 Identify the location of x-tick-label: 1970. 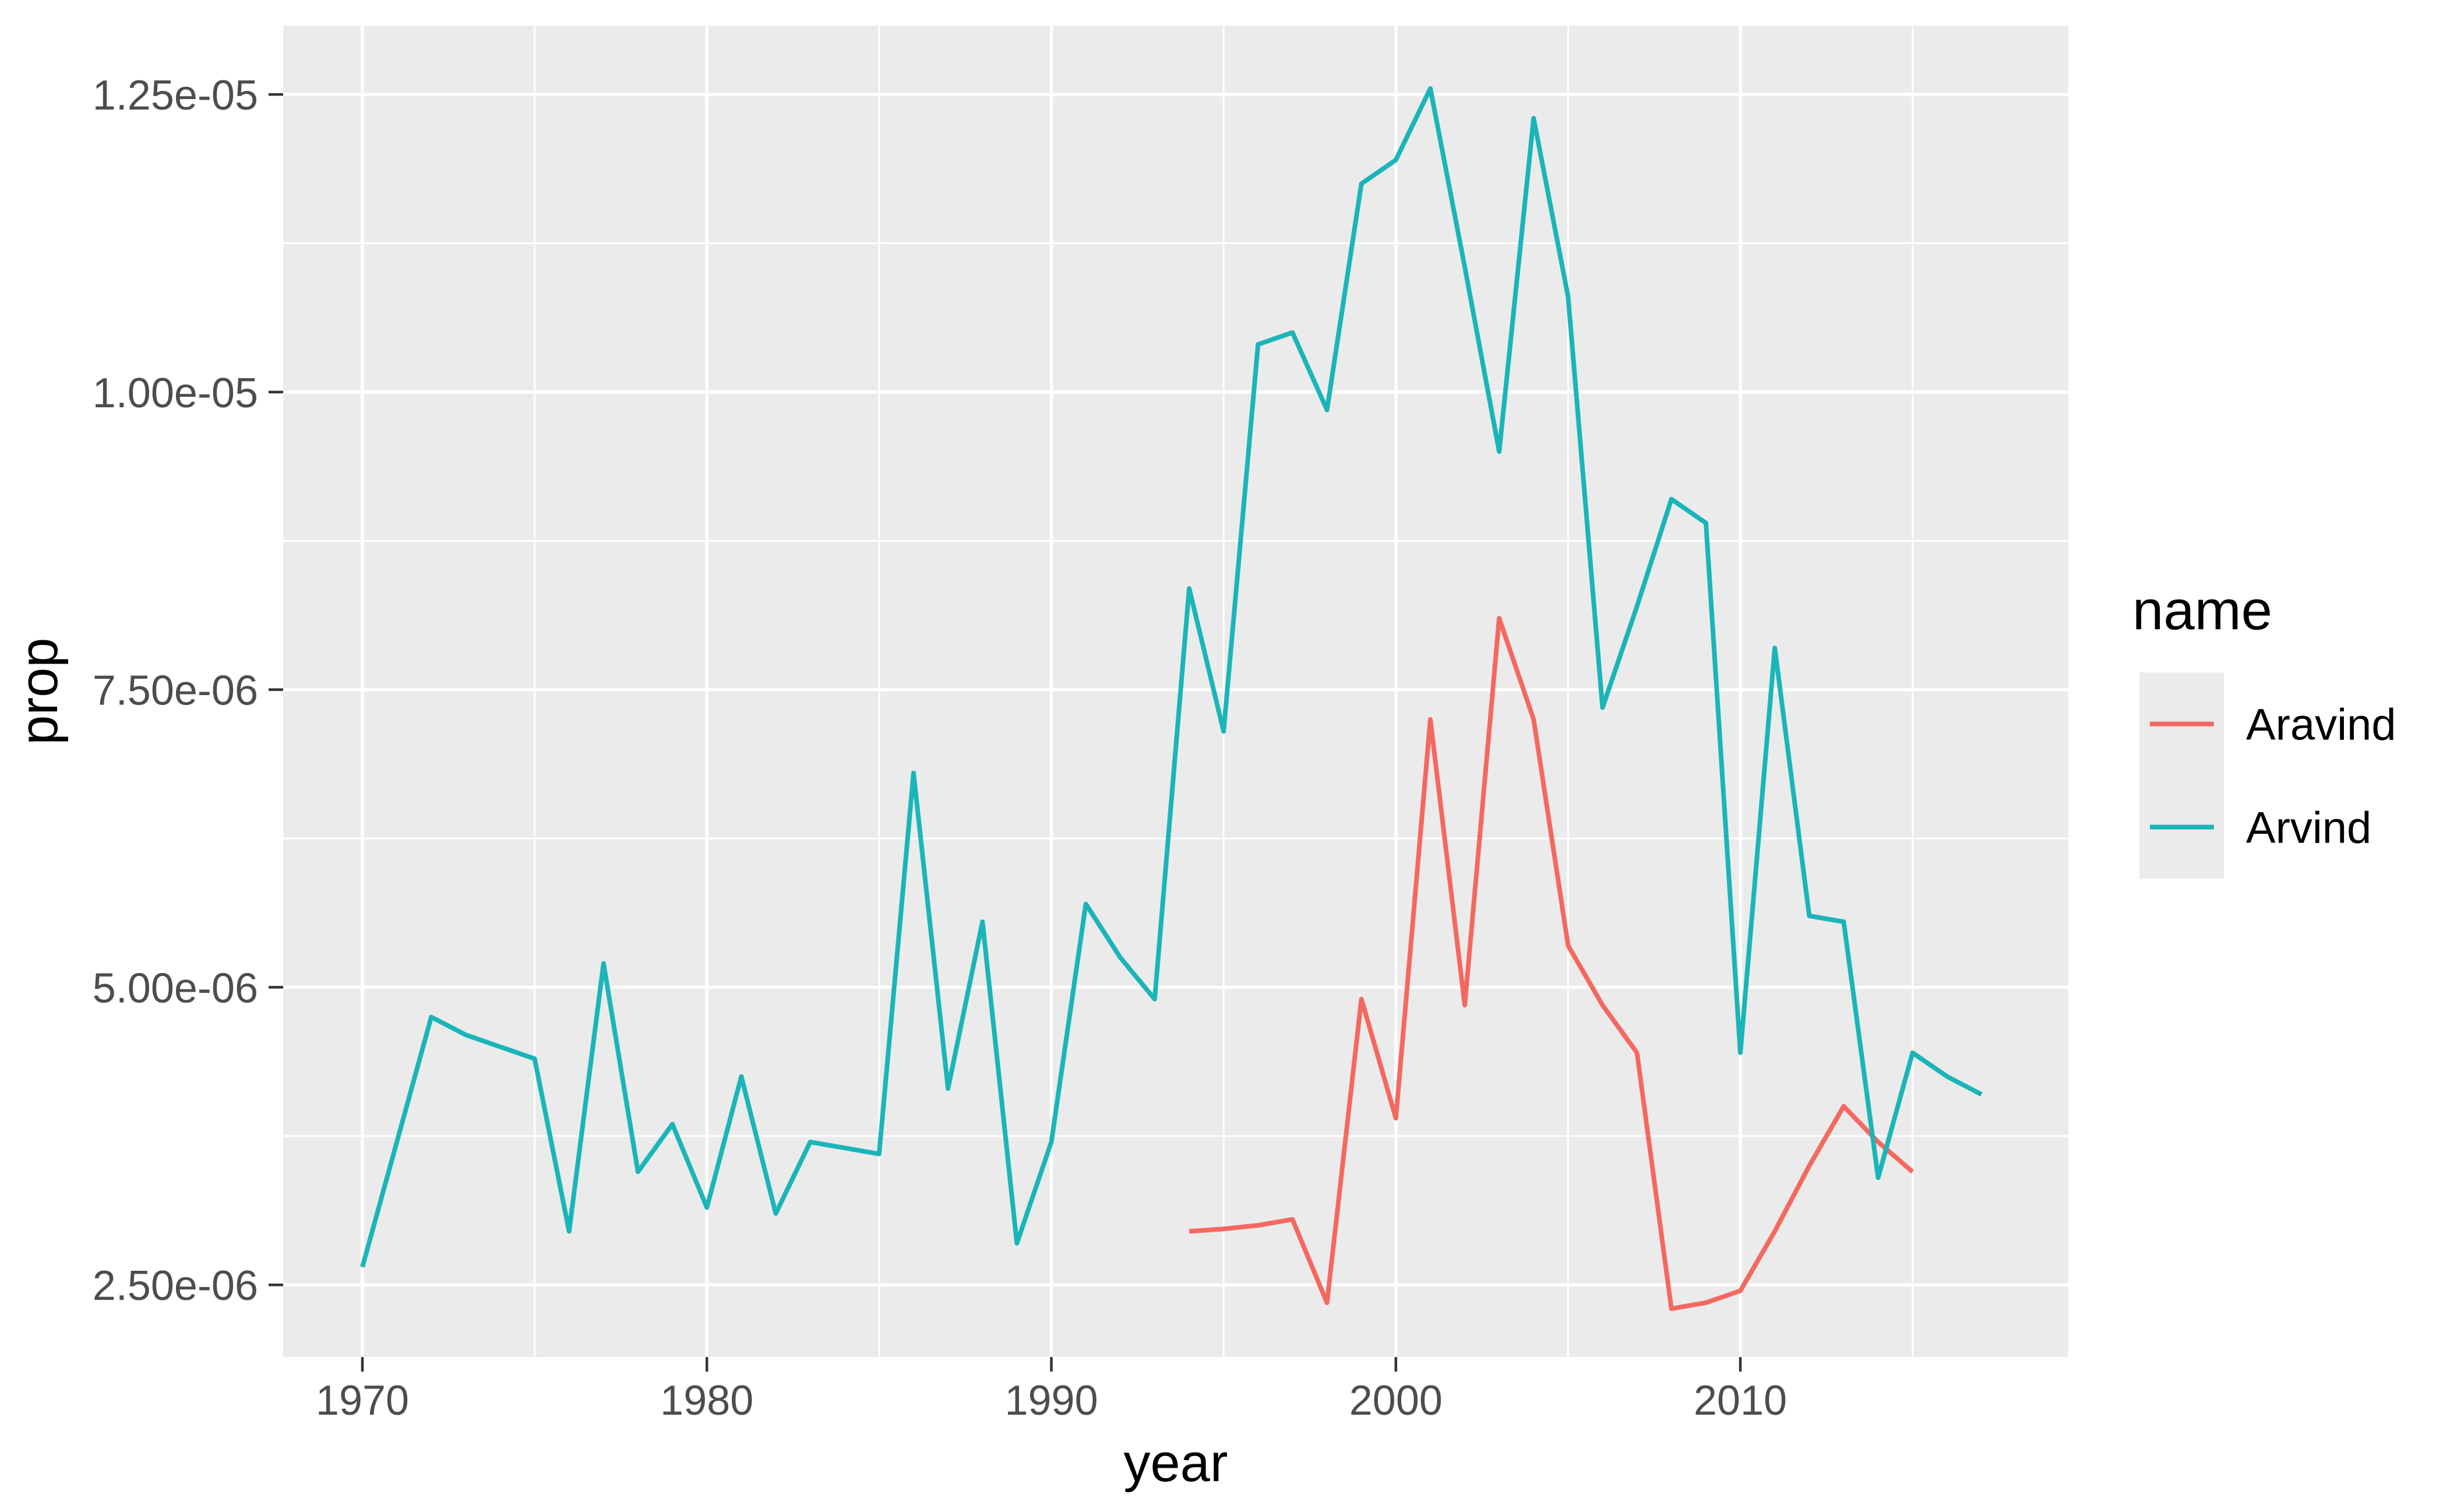
(362, 1400).